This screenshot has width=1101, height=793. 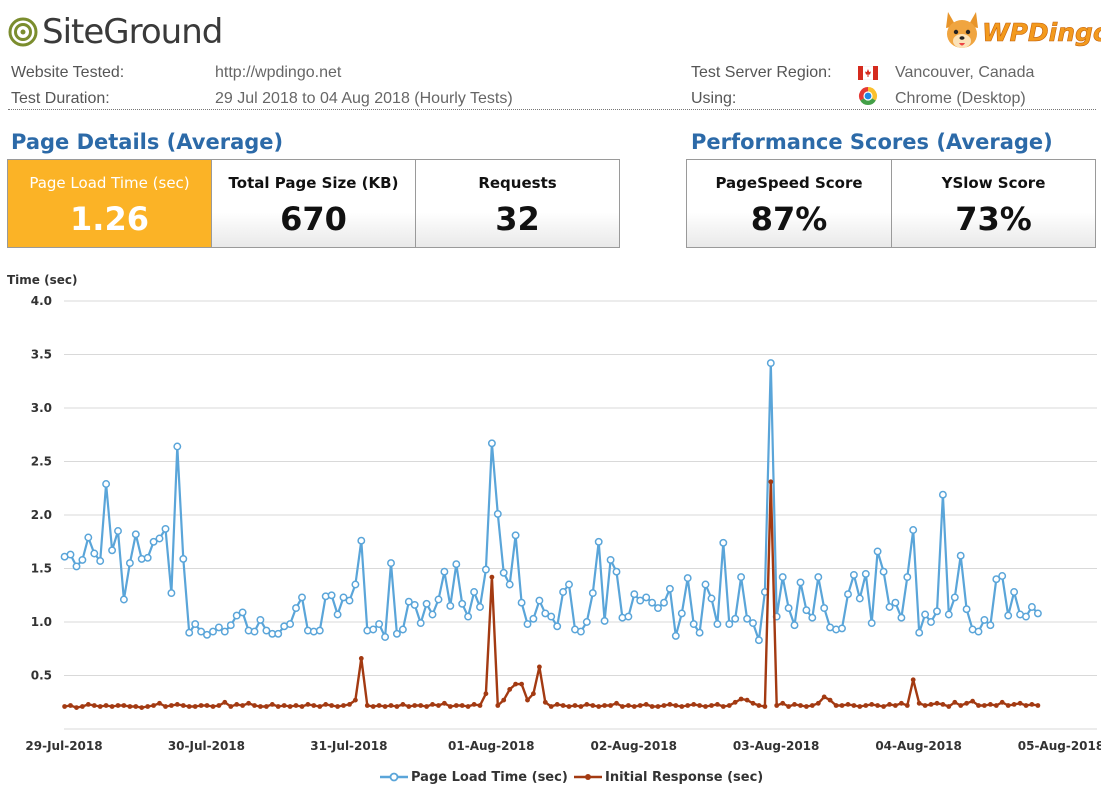 What do you see at coordinates (872, 142) in the screenshot?
I see `performance-scores-title: Performance Scores (Average)` at bounding box center [872, 142].